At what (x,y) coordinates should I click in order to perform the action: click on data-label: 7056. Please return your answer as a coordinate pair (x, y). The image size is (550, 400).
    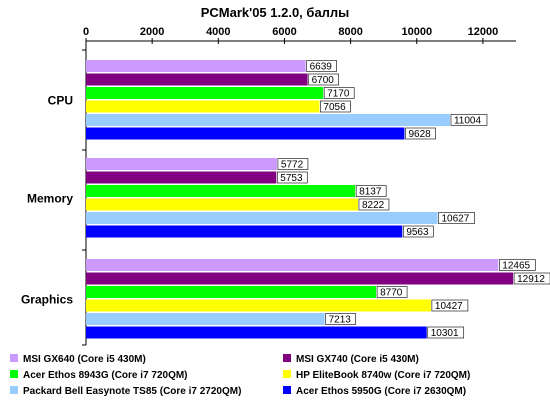
    Looking at the image, I should click on (334, 107).